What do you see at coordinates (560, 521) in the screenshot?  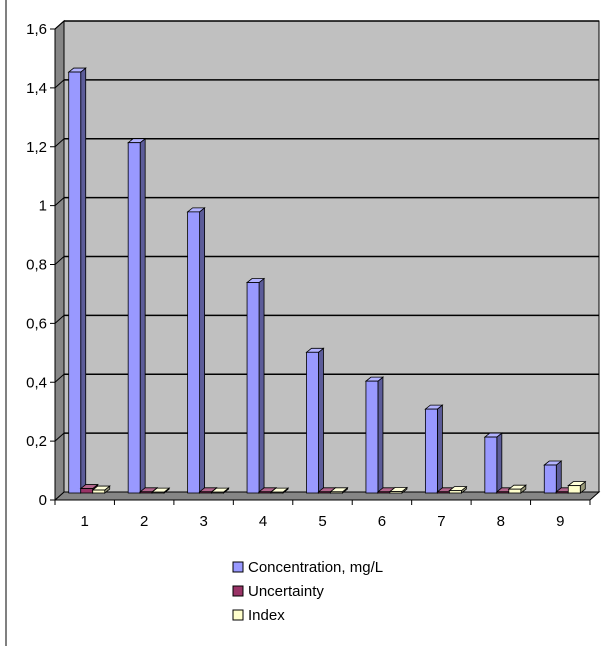 I see `x-tick-label: 9` at bounding box center [560, 521].